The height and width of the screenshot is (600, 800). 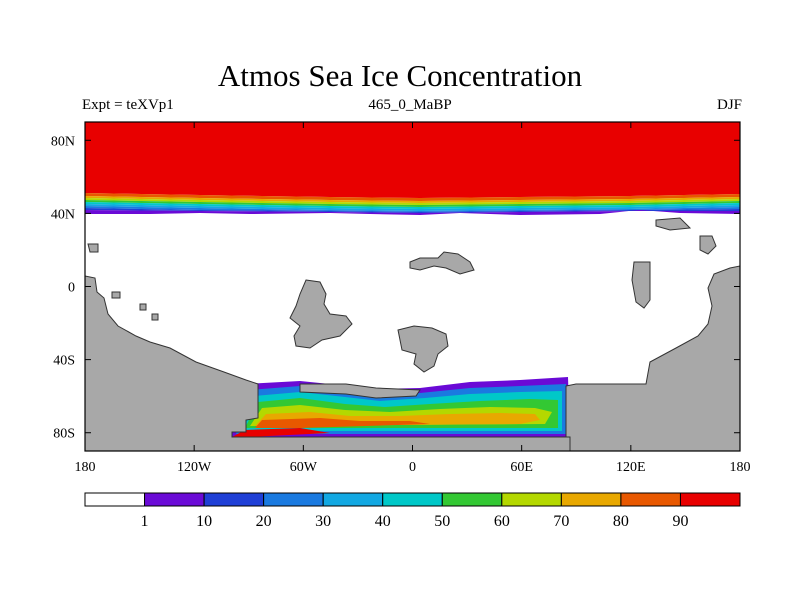 What do you see at coordinates (561, 521) in the screenshot?
I see `colorbar-label: 70` at bounding box center [561, 521].